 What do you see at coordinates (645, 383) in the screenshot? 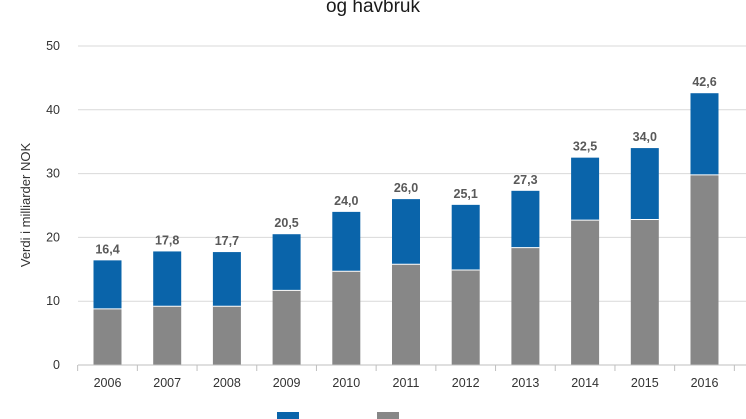
I see `x-tick-label: 2015` at bounding box center [645, 383].